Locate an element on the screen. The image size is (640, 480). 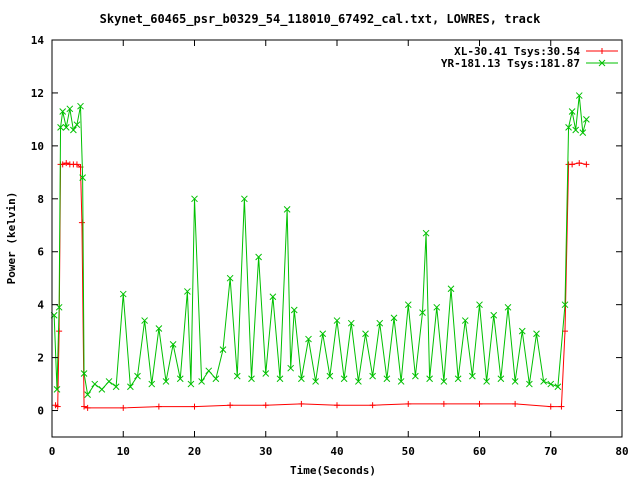
x-tick-label: 80 is located at coordinates (621, 451).